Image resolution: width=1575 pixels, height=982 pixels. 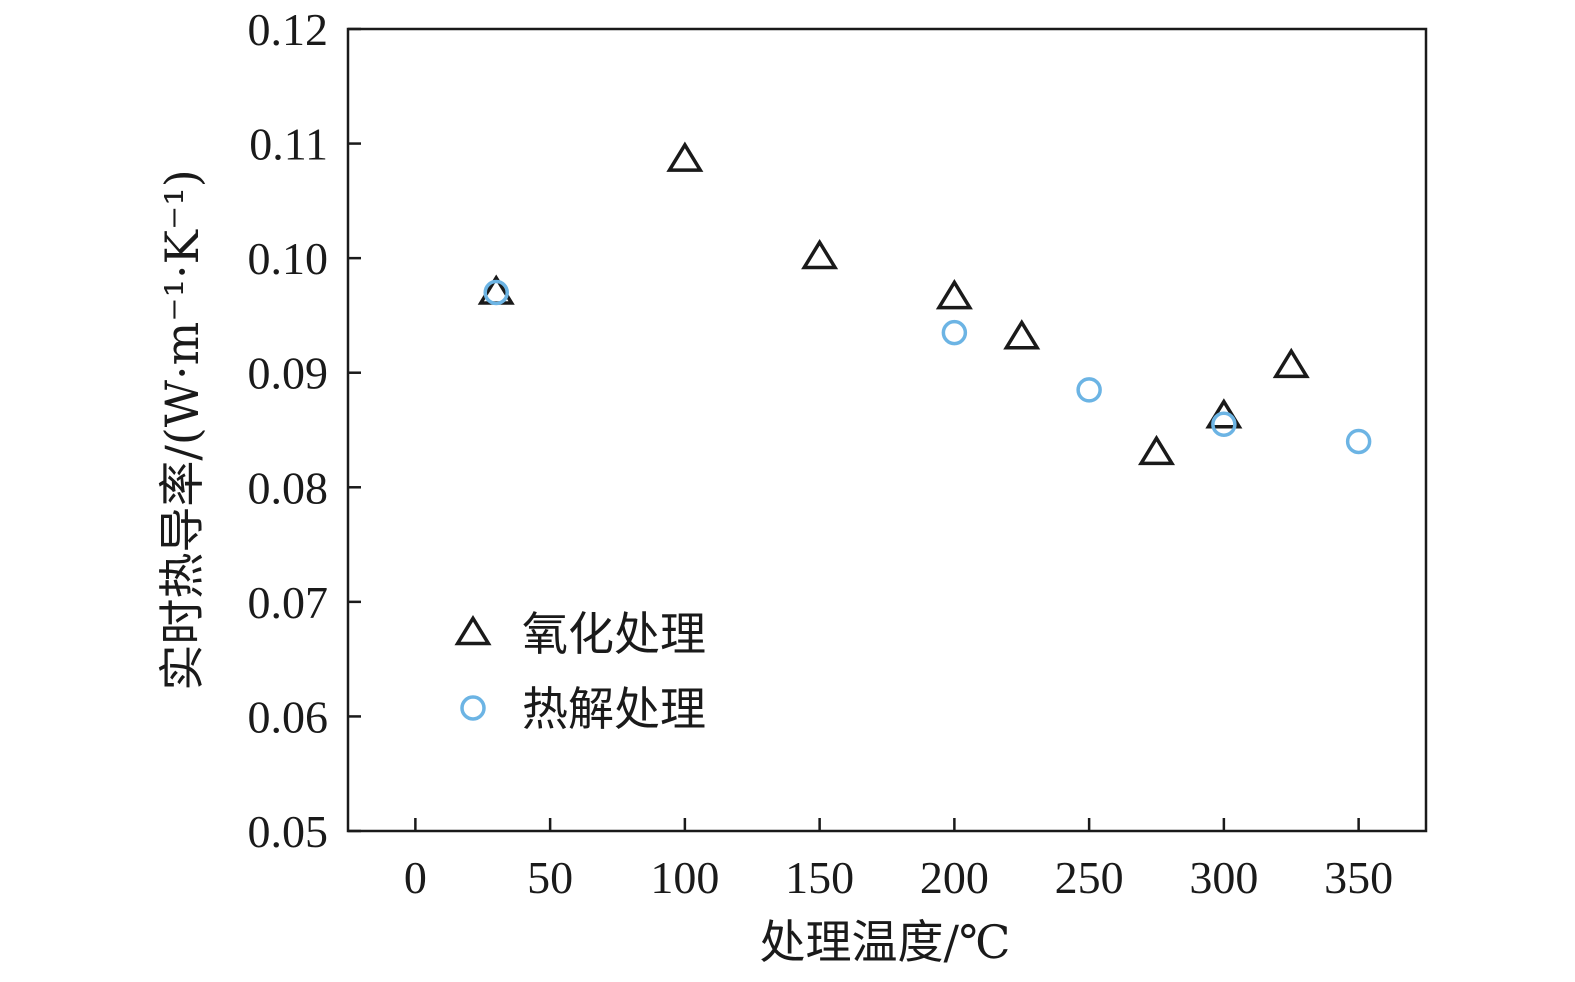 What do you see at coordinates (898, 860) in the screenshot?
I see `x-axis: 0 50 100 150 200 250 300 350` at bounding box center [898, 860].